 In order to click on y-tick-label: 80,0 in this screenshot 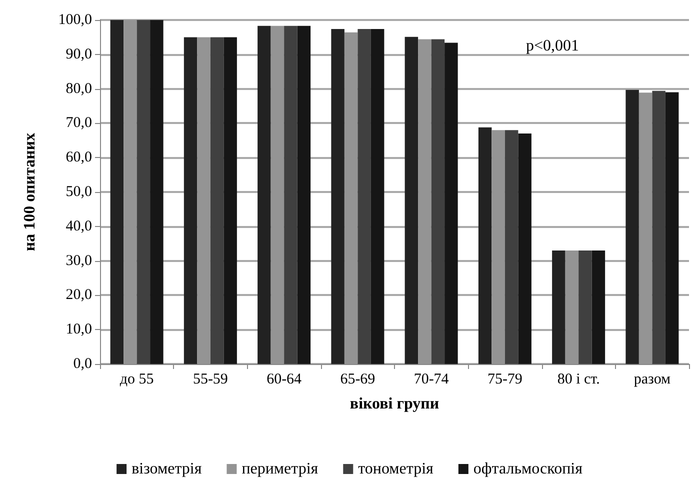, I will do `click(79, 88)`.